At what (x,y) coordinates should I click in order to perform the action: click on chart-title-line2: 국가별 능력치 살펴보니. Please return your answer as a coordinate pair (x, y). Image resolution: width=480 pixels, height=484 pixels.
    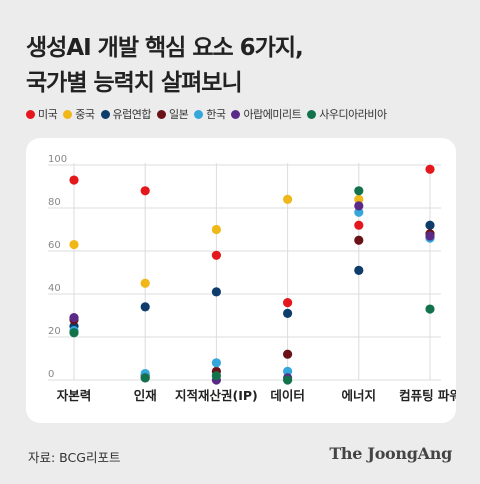
    Looking at the image, I should click on (134, 83).